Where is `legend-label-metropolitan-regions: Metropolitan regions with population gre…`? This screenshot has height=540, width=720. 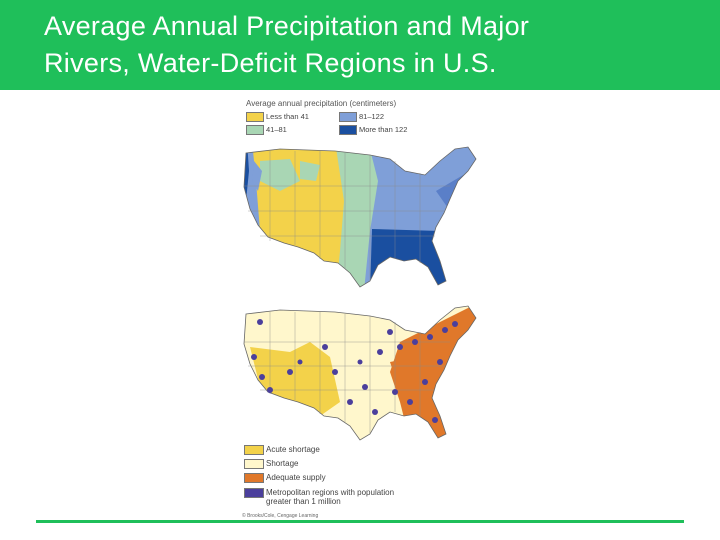
legend-label-metropolitan-regions: Metropolitan regions with population gre… is located at coordinates (330, 497).